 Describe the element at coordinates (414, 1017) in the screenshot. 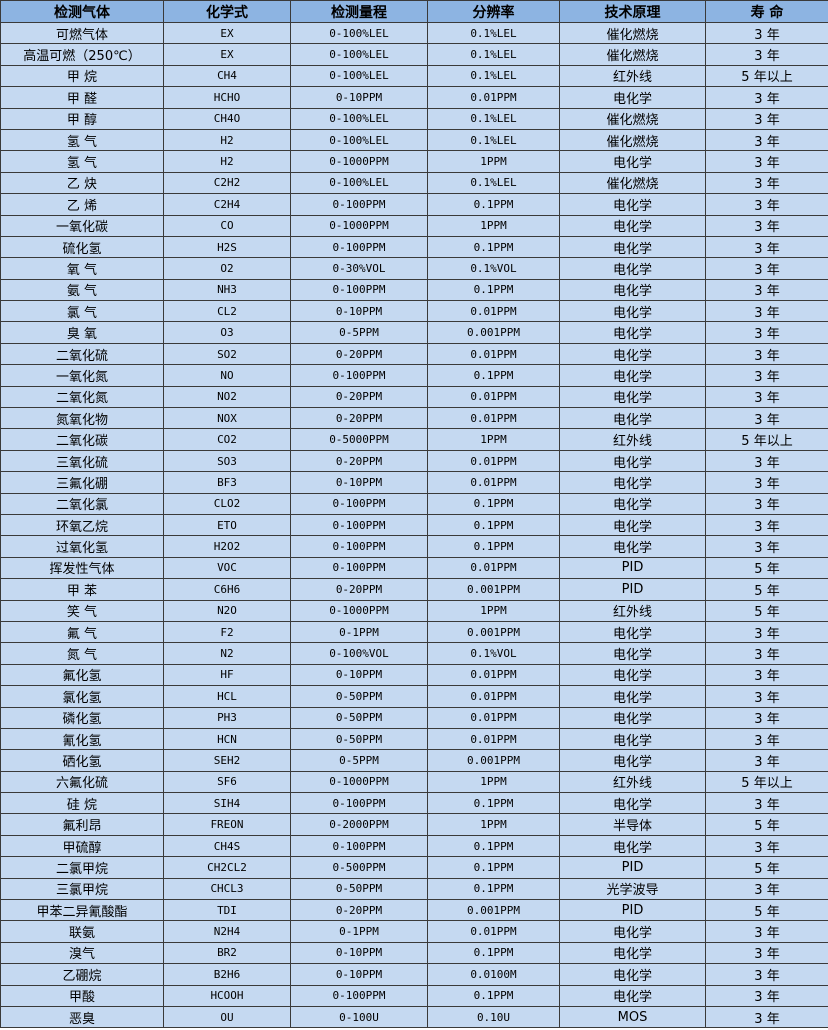

I see `table-row: 恶臭 OU 0-100U 0.10U MOS 3 年` at that location.